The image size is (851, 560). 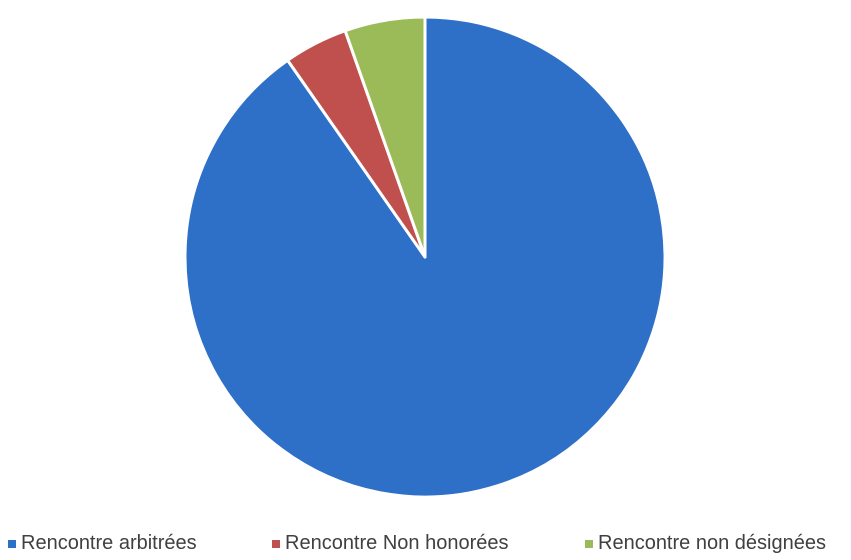 What do you see at coordinates (12, 543) in the screenshot?
I see `legend-swatch-arbitrees` at bounding box center [12, 543].